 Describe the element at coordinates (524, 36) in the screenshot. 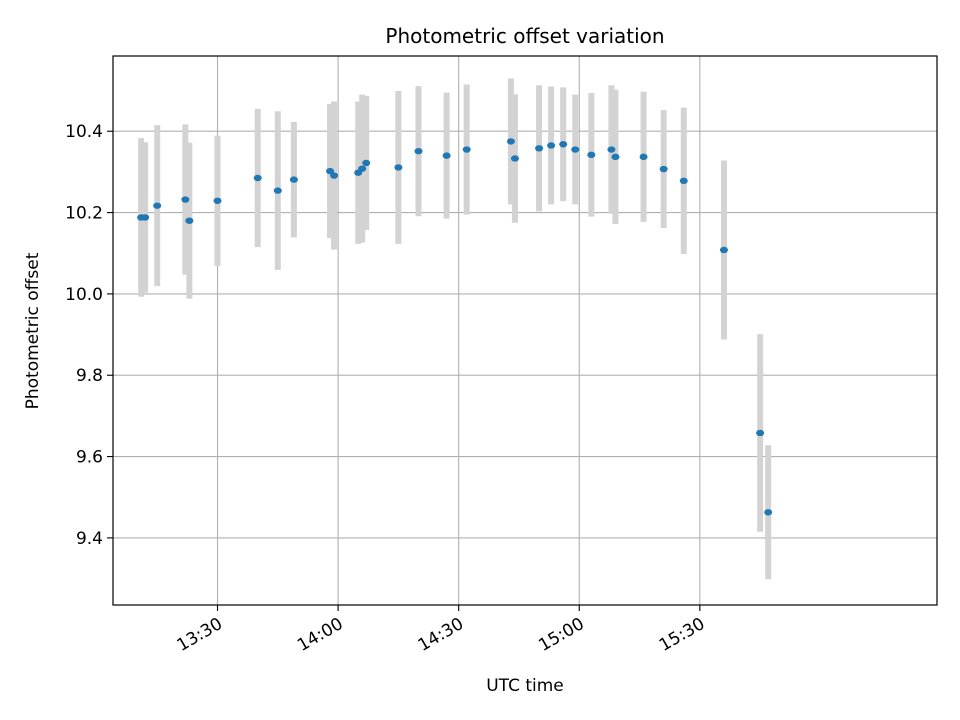

I see `chart-title: Photometric offset variation` at that location.